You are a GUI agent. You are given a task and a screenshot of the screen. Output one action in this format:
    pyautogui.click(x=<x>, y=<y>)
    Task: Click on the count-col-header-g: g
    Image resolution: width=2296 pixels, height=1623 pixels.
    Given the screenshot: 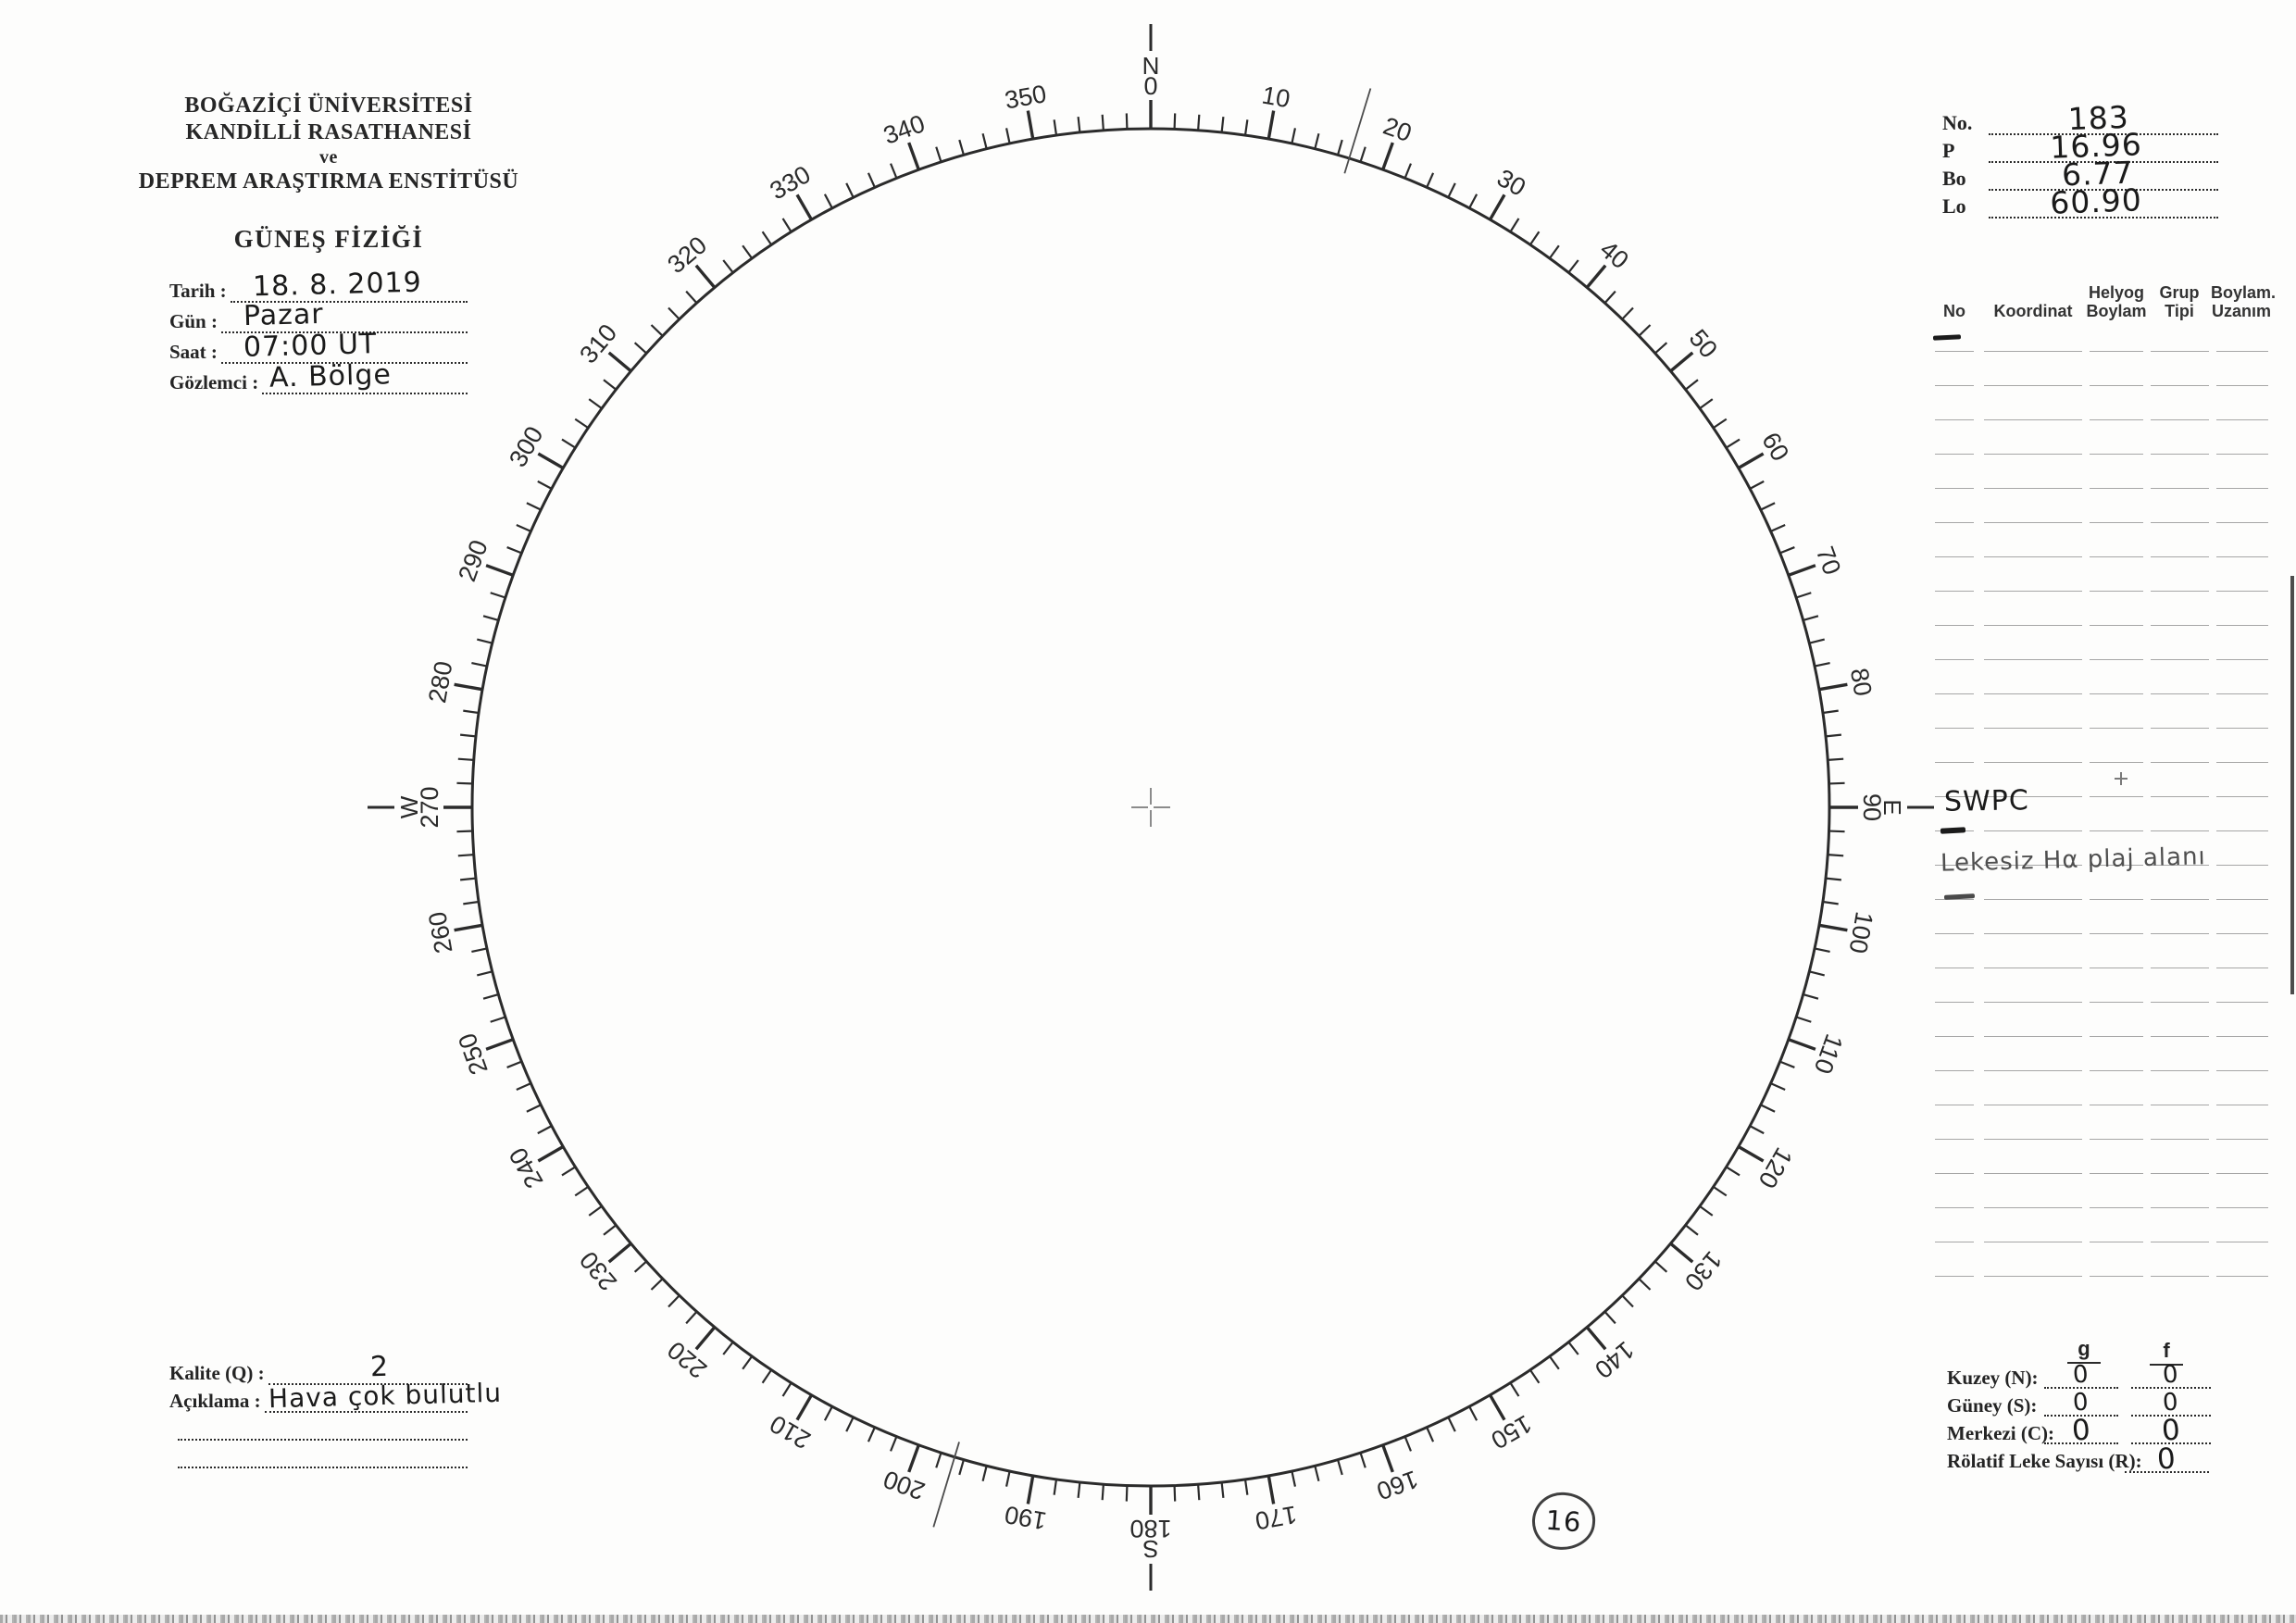 What is the action you would take?
    pyautogui.click(x=2084, y=1350)
    